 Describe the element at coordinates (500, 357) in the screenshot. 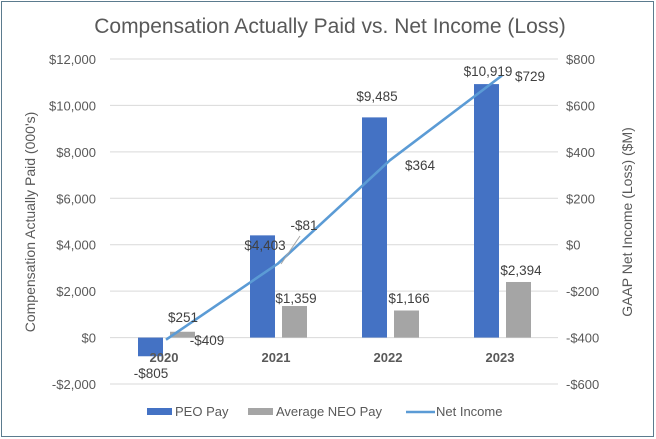

I see `category-label: 2023` at that location.